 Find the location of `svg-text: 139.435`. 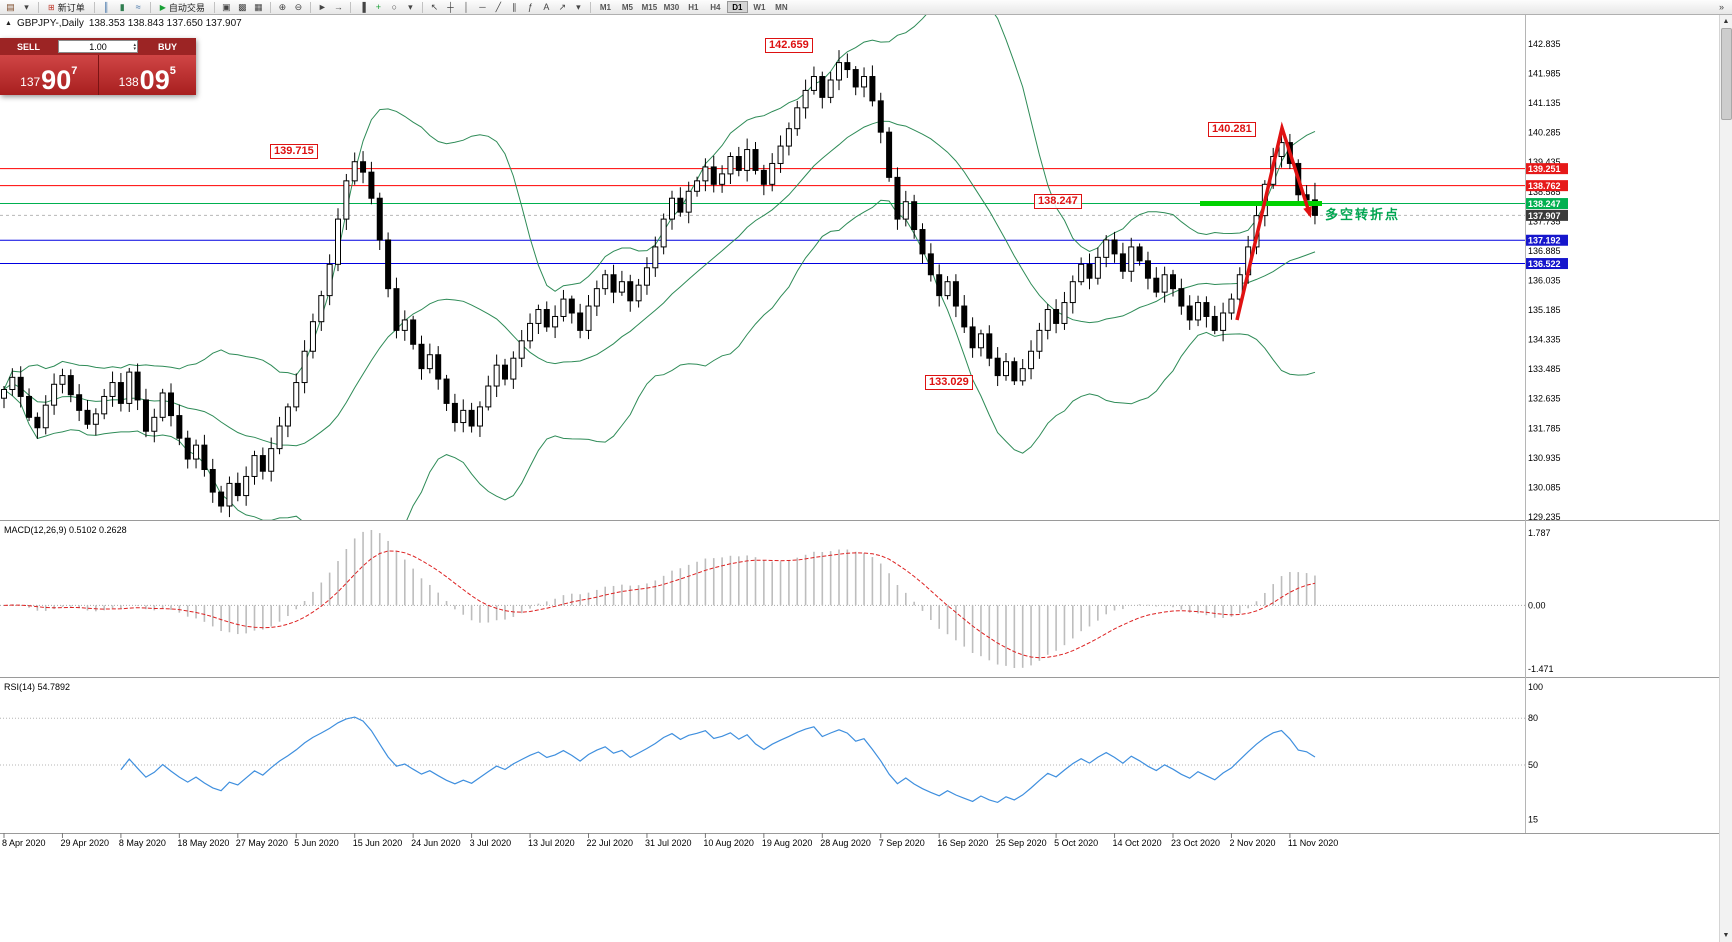

svg-text: 139.435 is located at coordinates (1544, 162).